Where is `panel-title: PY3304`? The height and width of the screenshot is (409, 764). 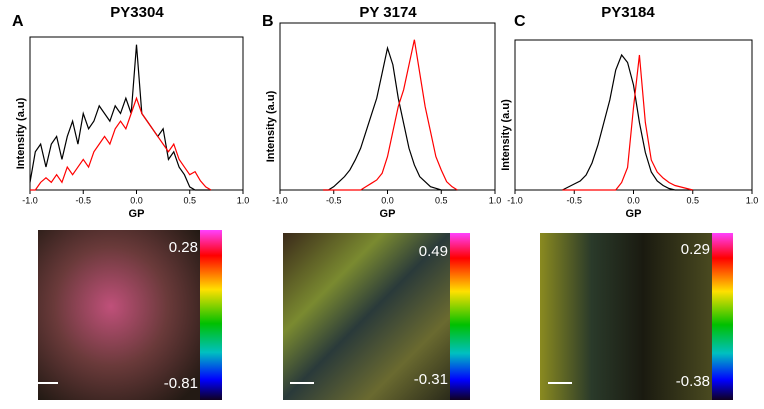
panel-title: PY3304 is located at coordinates (137, 12).